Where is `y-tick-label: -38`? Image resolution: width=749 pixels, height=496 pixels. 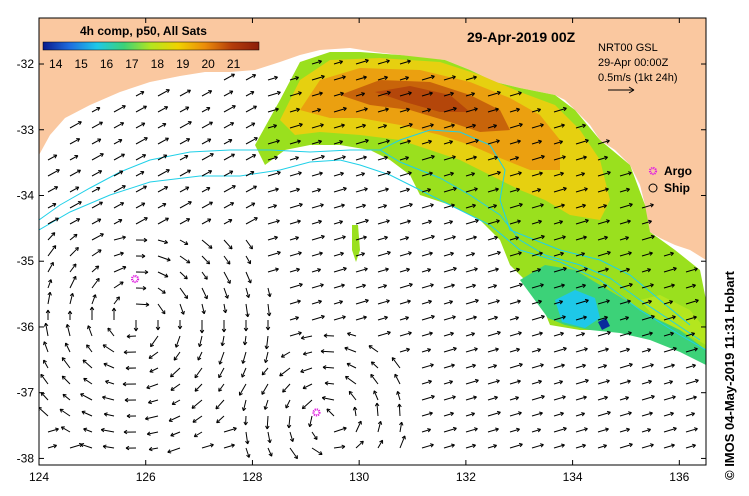
y-tick-label: -38 is located at coordinates (26, 458).